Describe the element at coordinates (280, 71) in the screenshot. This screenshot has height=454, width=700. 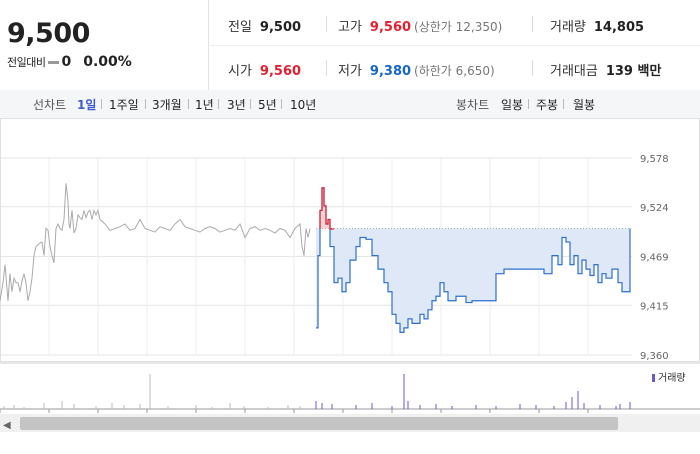
I see `open-value: 9,560` at that location.